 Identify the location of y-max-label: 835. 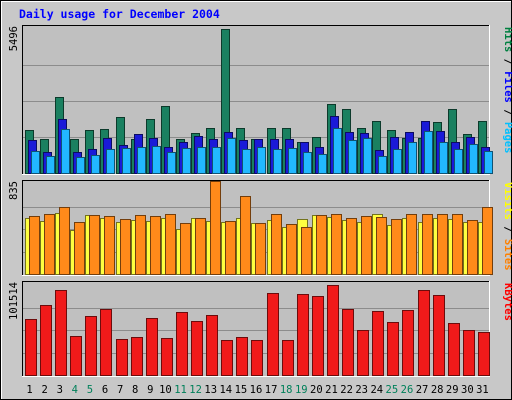
(14, 190).